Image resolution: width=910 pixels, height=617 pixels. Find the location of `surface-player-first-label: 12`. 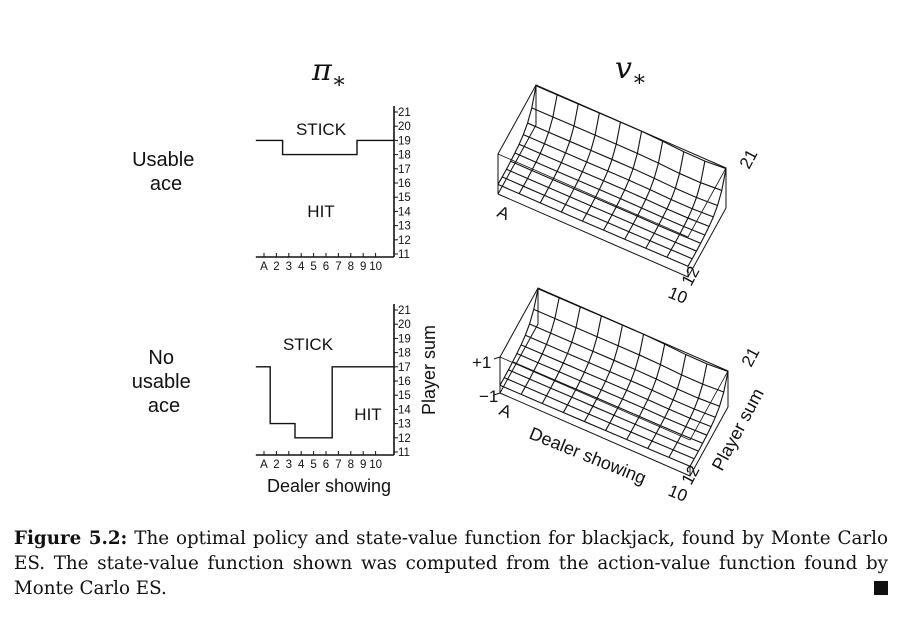

surface-player-first-label: 12 is located at coordinates (691, 276).